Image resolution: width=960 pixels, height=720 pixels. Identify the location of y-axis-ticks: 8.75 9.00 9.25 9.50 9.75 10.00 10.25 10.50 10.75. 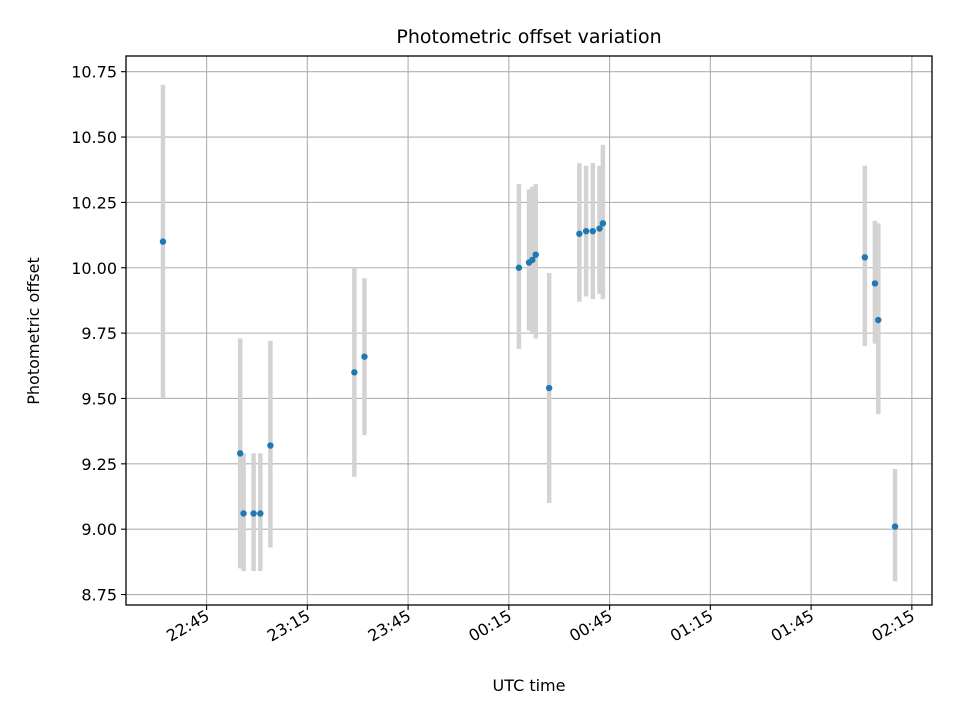
(98, 334).